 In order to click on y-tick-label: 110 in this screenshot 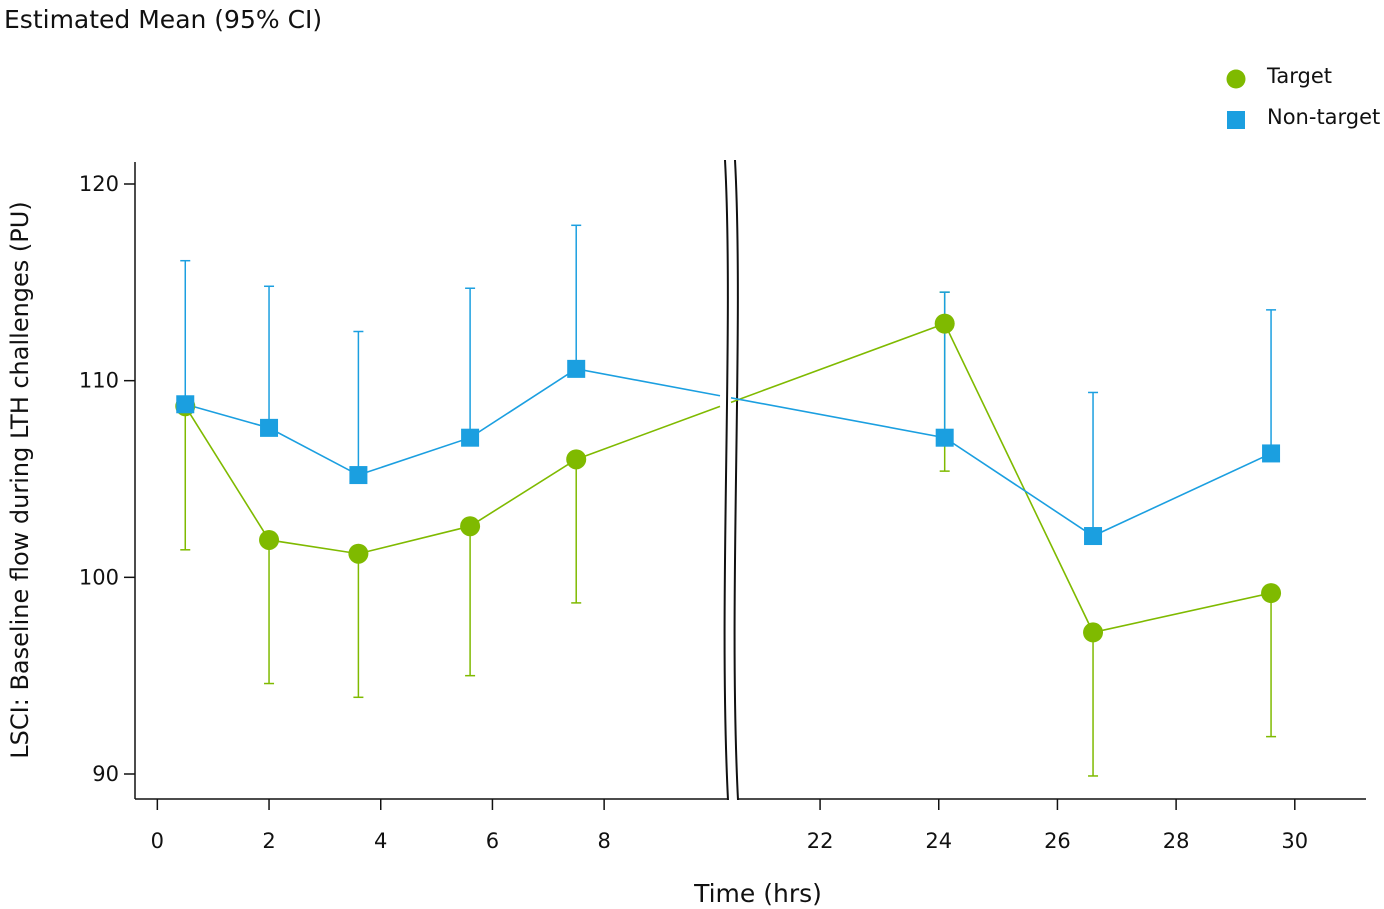, I will do `click(99, 381)`.